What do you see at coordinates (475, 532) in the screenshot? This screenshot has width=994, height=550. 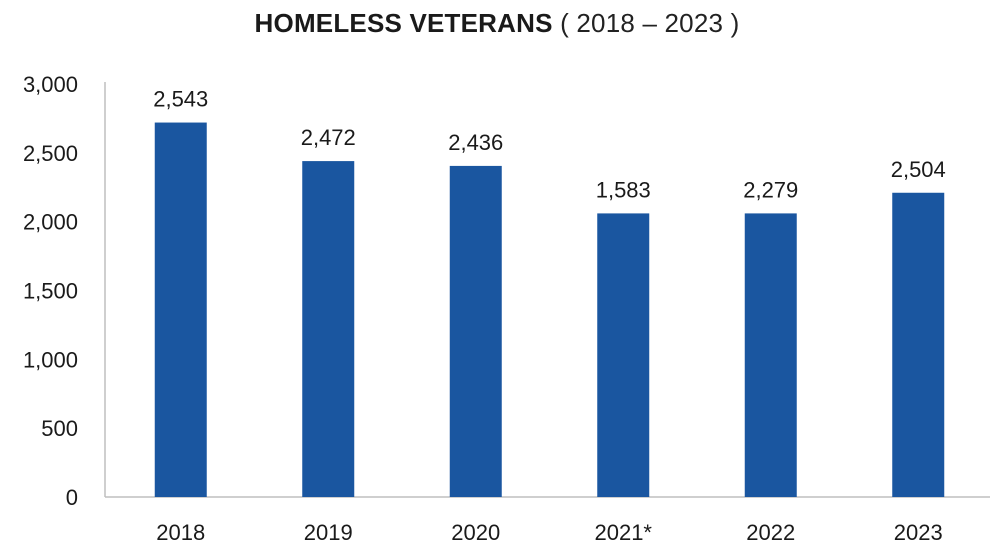 I see `x-tick-label: 2020` at bounding box center [475, 532].